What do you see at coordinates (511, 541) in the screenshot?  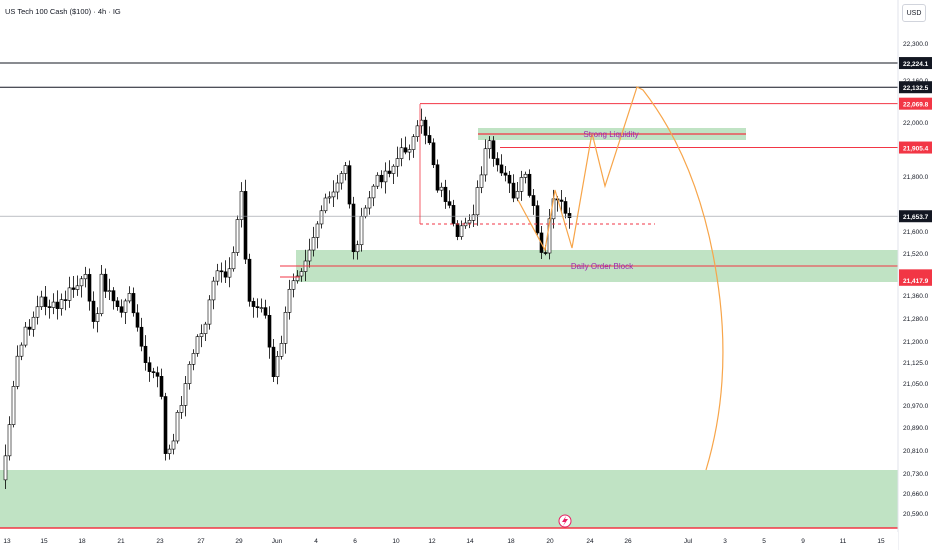 I see `time-tick-label: 18` at bounding box center [511, 541].